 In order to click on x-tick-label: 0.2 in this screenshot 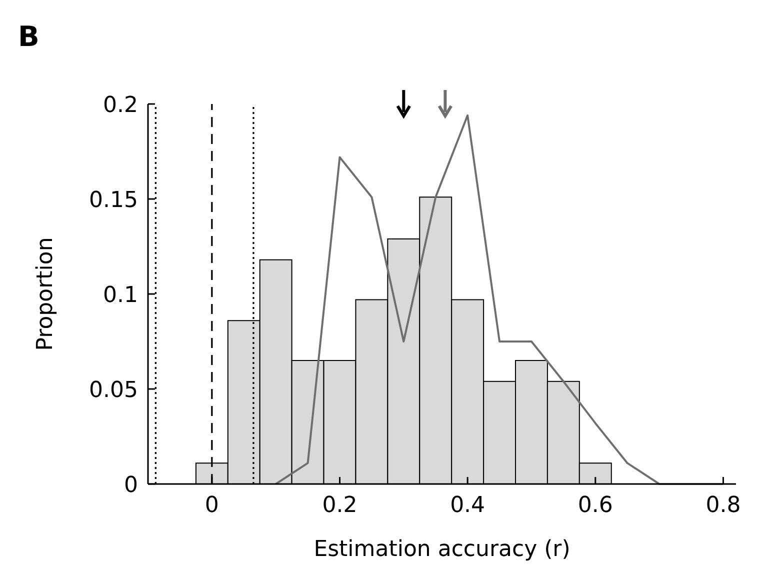, I will do `click(340, 505)`.